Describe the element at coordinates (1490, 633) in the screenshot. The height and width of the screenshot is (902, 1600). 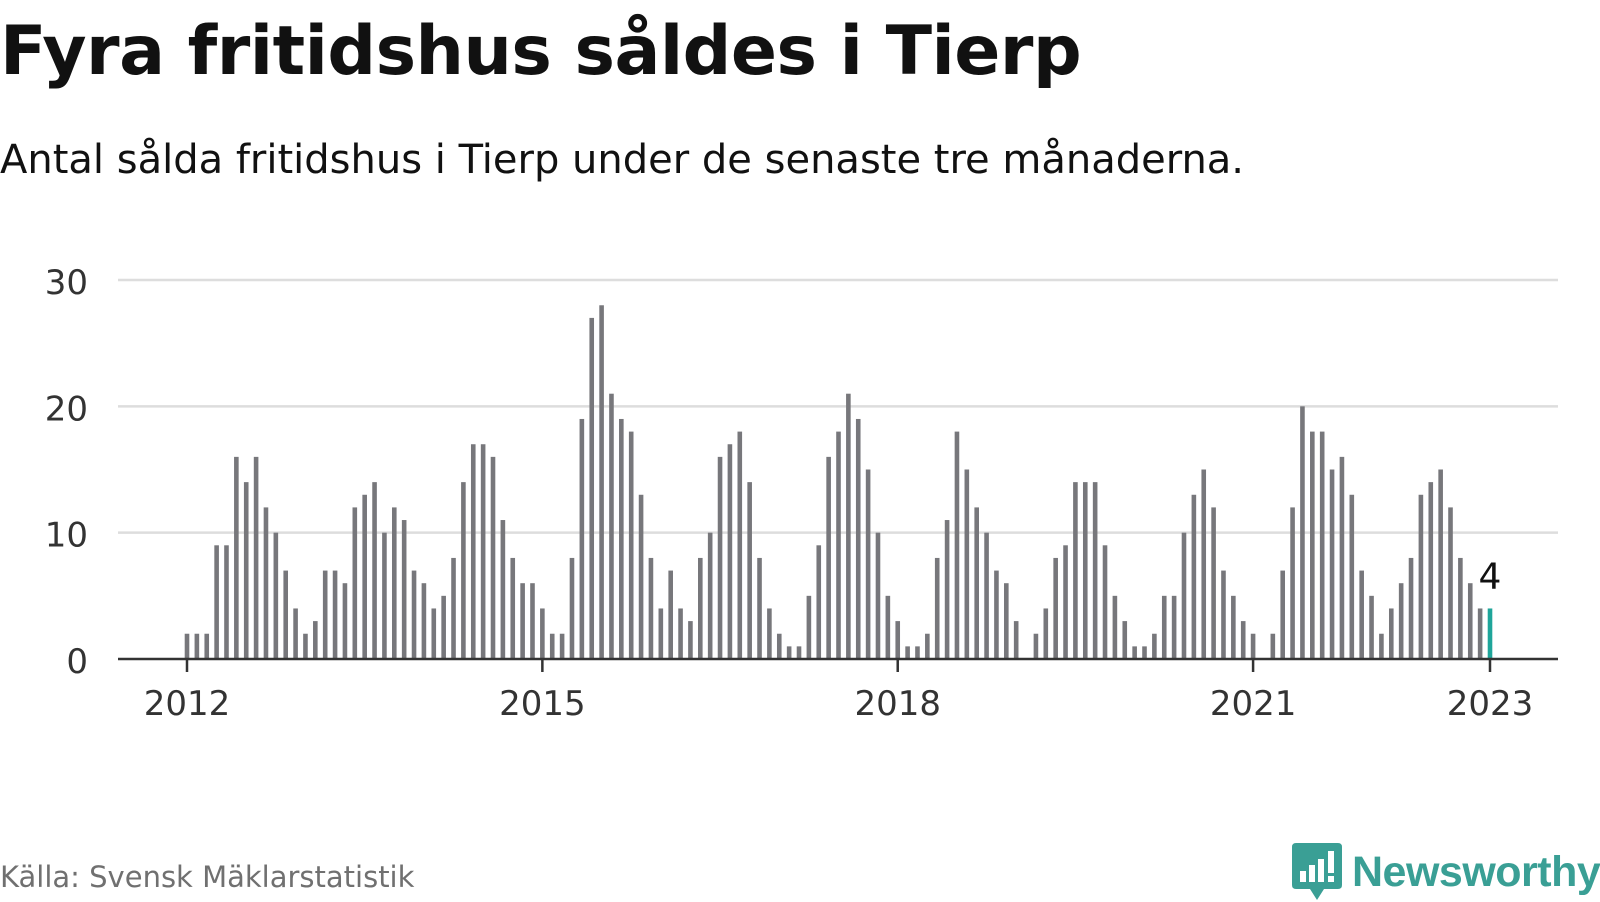
I see `bar-latest` at that location.